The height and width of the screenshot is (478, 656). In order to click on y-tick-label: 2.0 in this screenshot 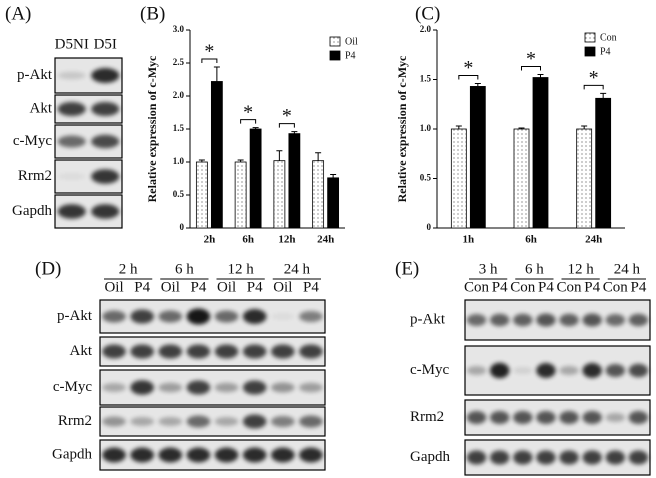, I will do `click(426, 29)`.